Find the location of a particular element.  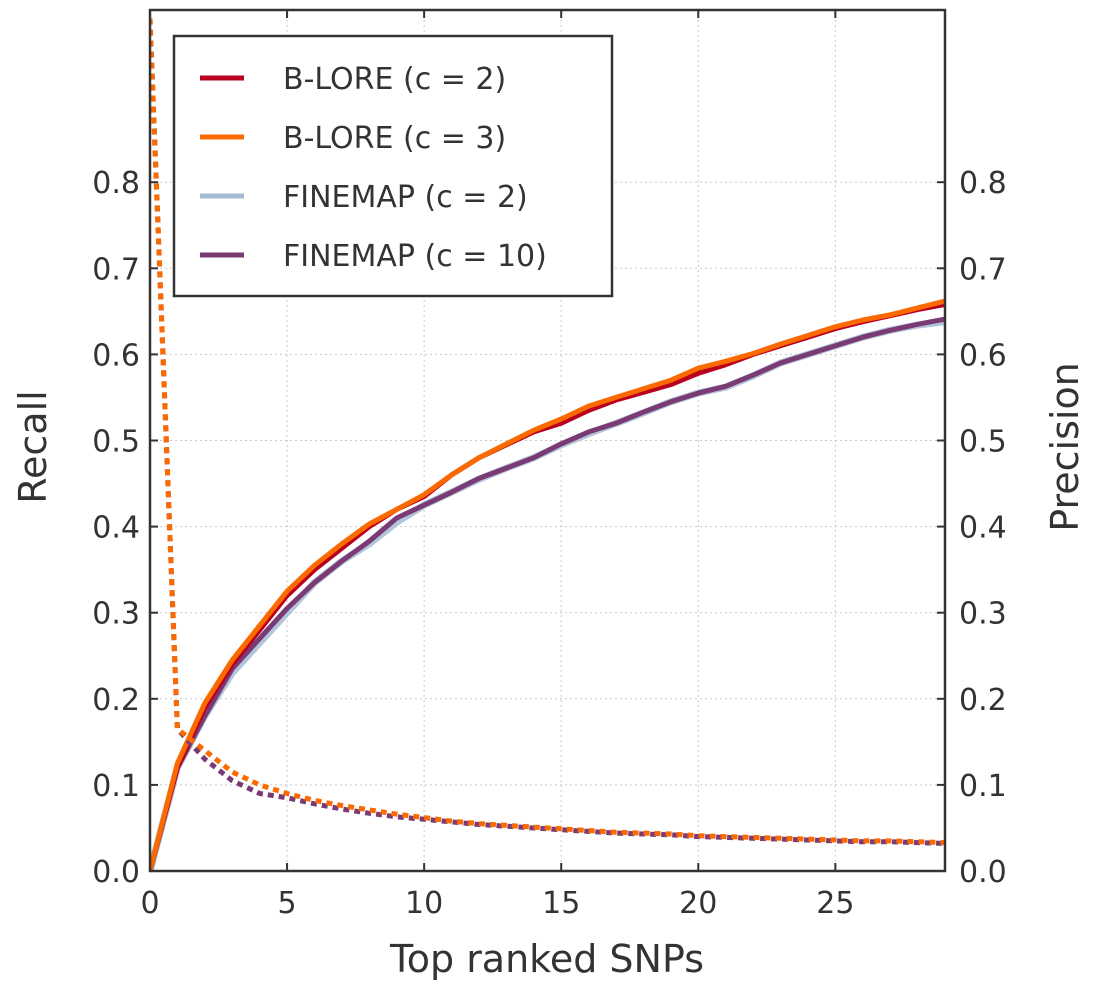

y-tick-label-left-5: 0.5 is located at coordinates (116, 442).